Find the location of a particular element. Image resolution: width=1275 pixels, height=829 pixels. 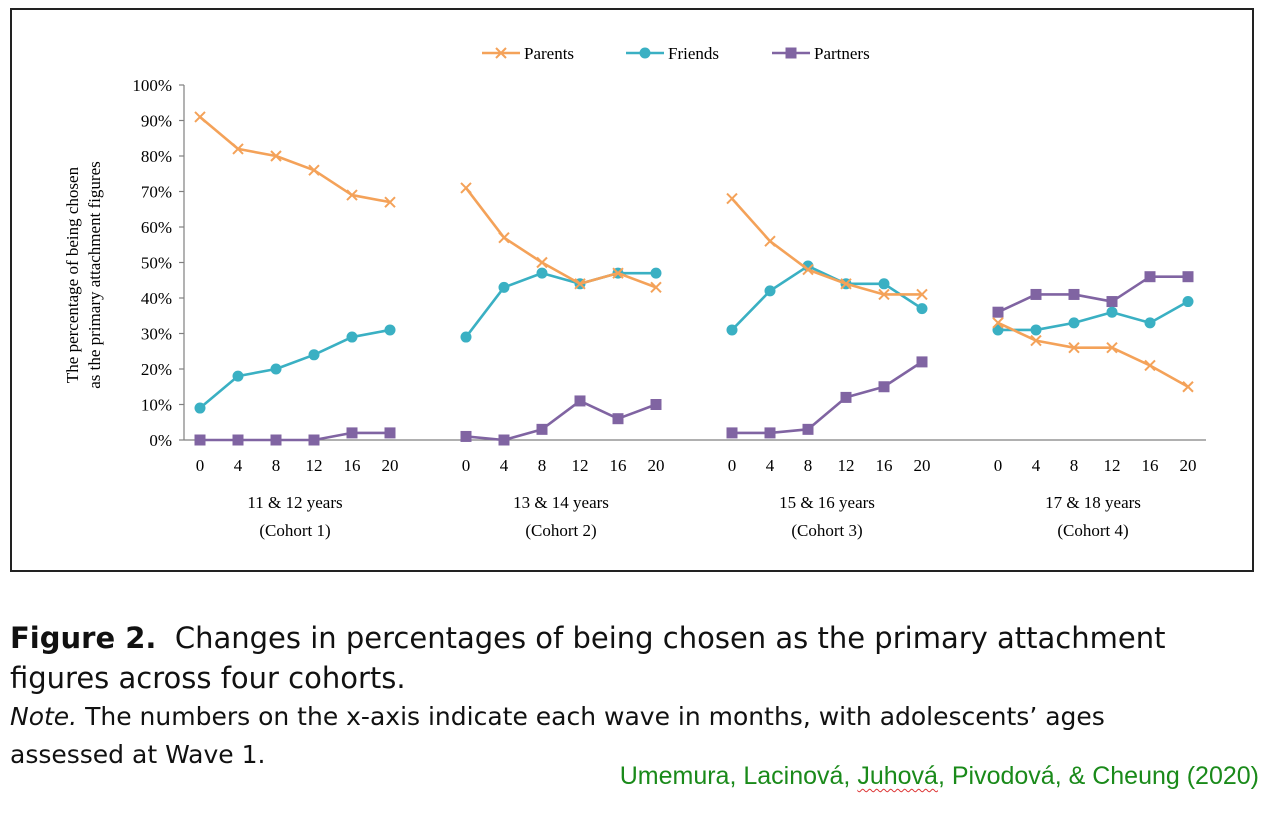

series-line-friends is located at coordinates (560, 304).